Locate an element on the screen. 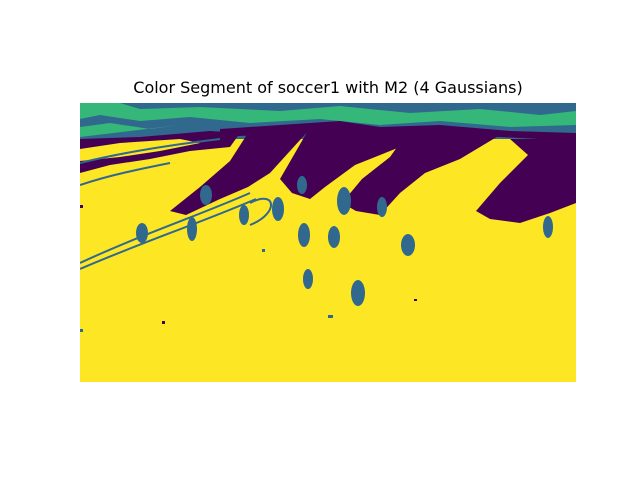  speckles is located at coordinates (248, 268).